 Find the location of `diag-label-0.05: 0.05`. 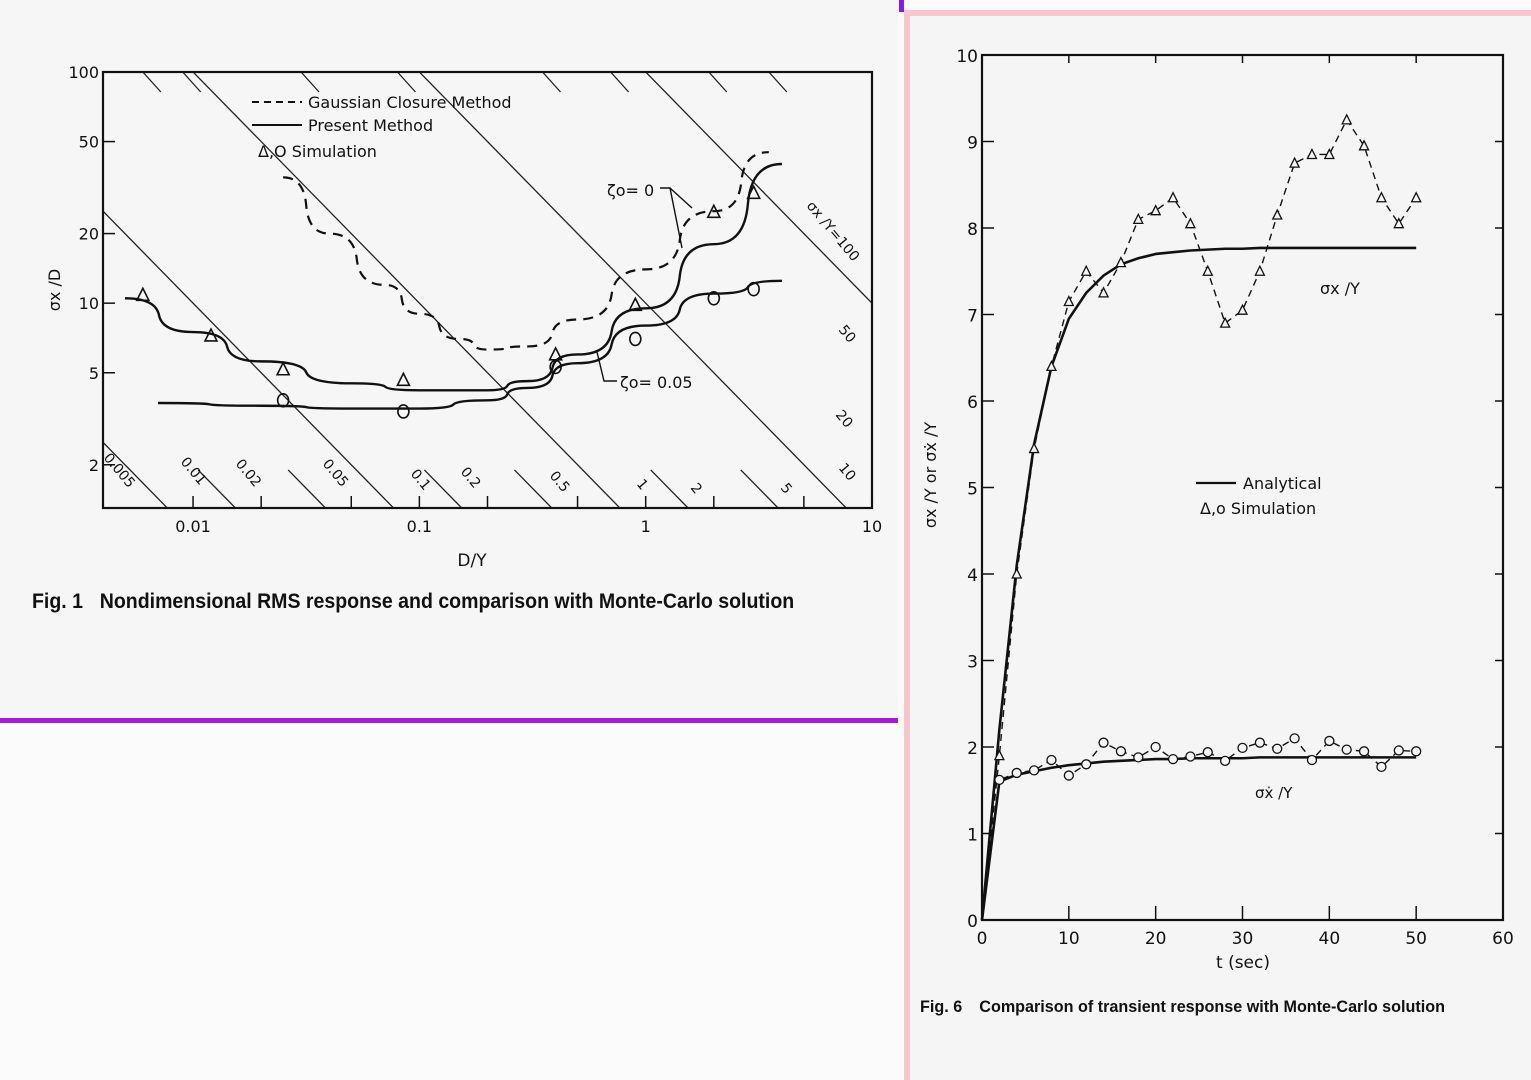

diag-label-0.05: 0.05 is located at coordinates (335, 473).